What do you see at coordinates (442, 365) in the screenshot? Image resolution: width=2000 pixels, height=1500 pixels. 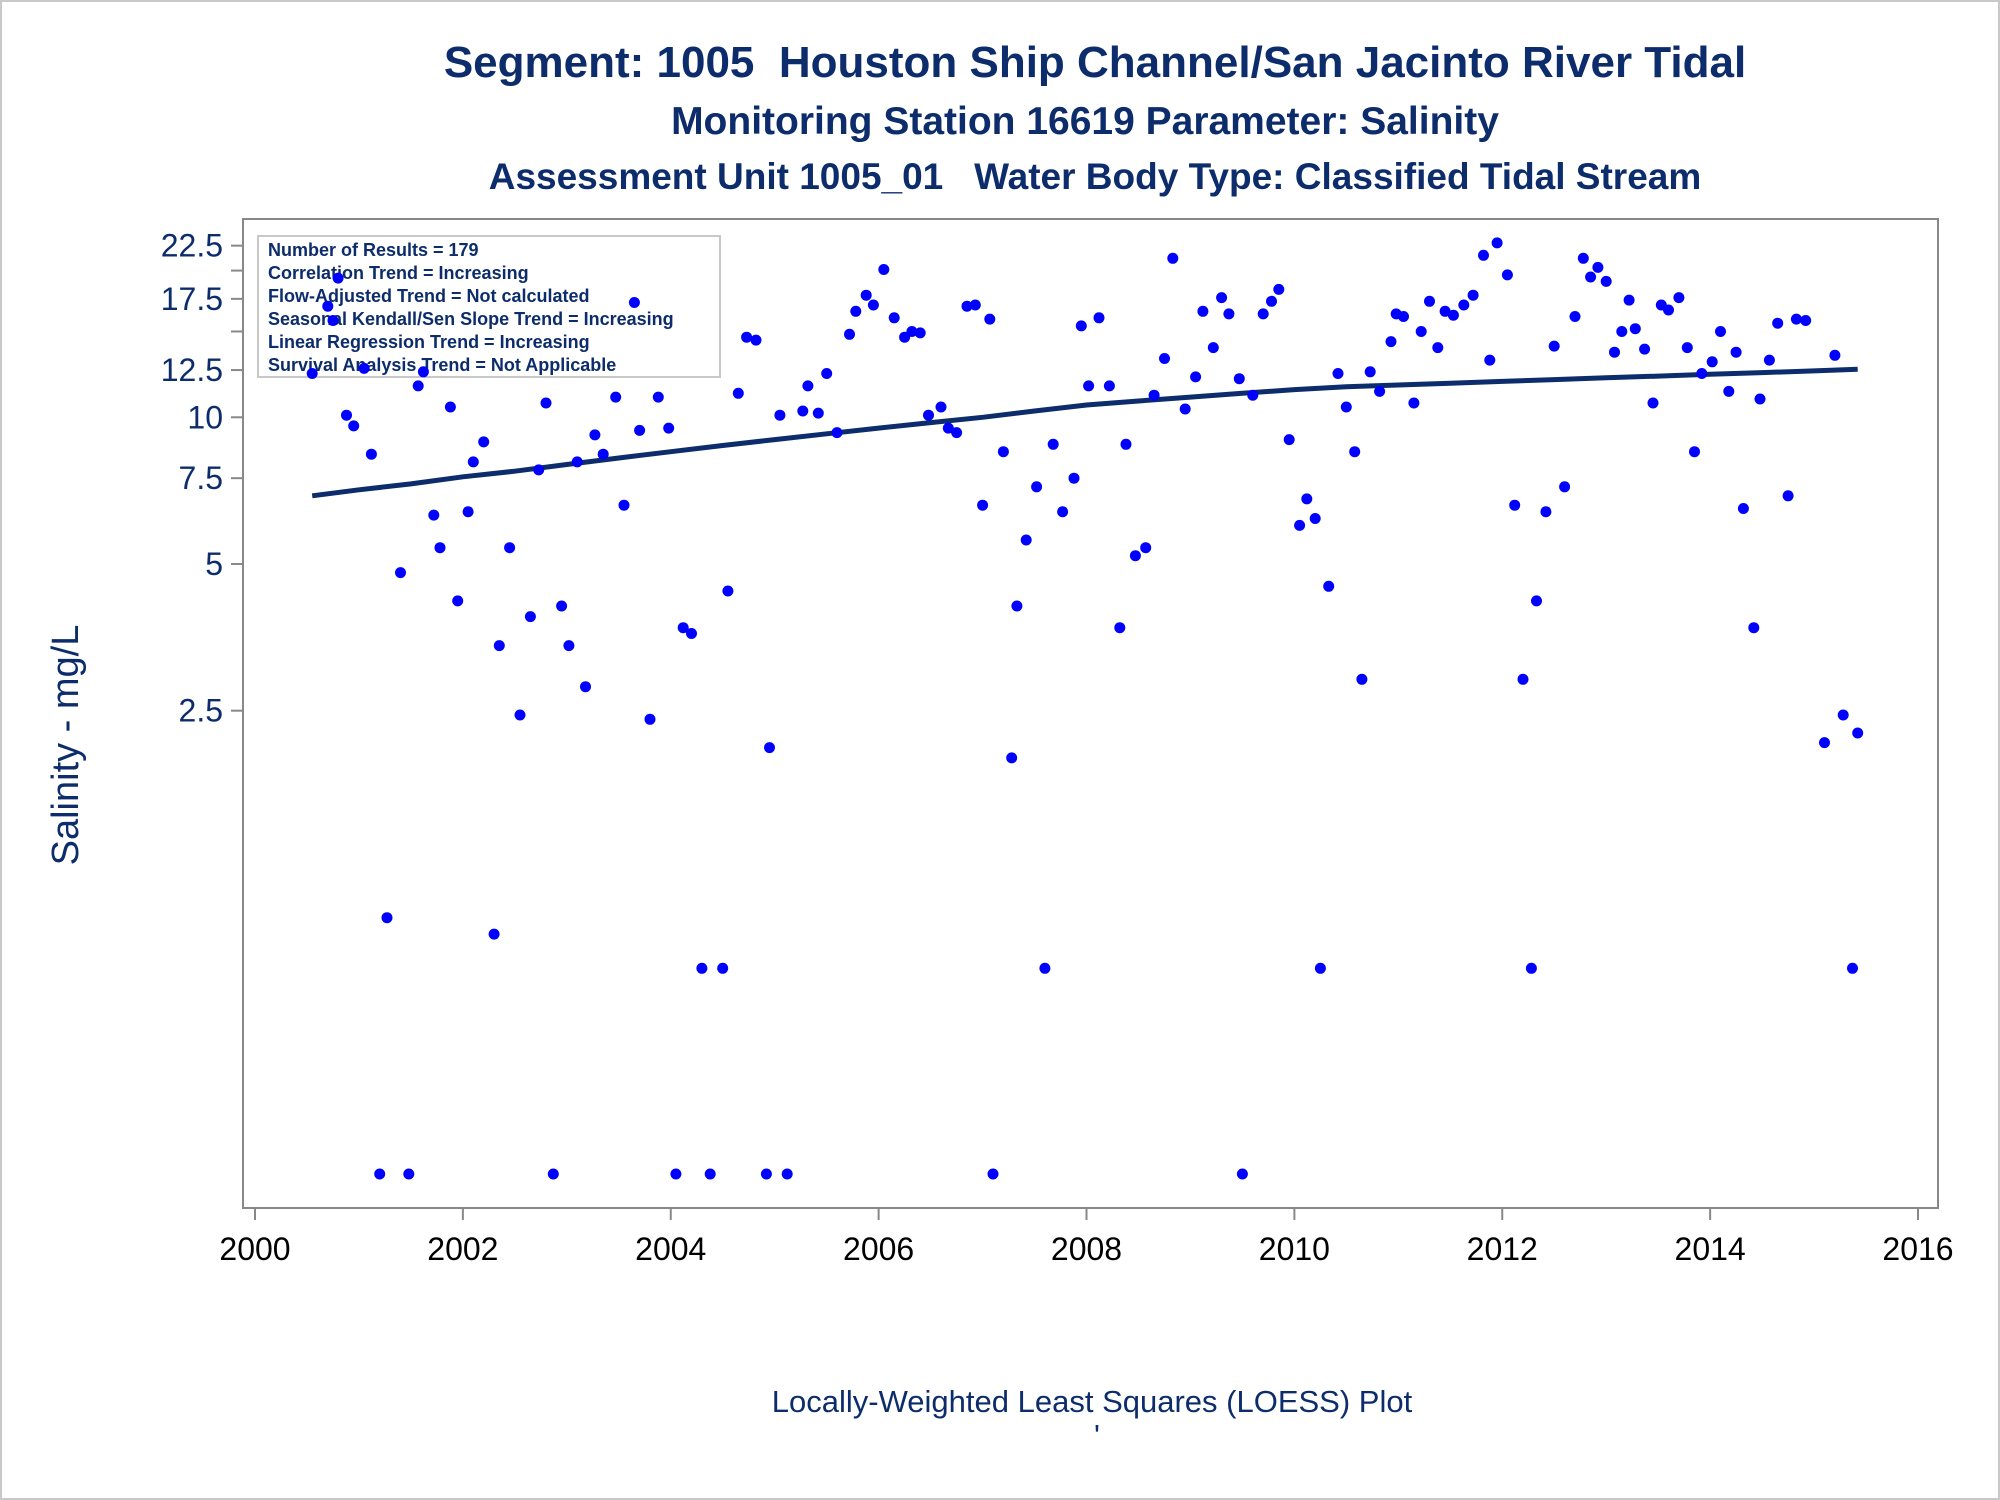 I see `stats-line: Survival Analysis Trend = Not Applicable` at bounding box center [442, 365].